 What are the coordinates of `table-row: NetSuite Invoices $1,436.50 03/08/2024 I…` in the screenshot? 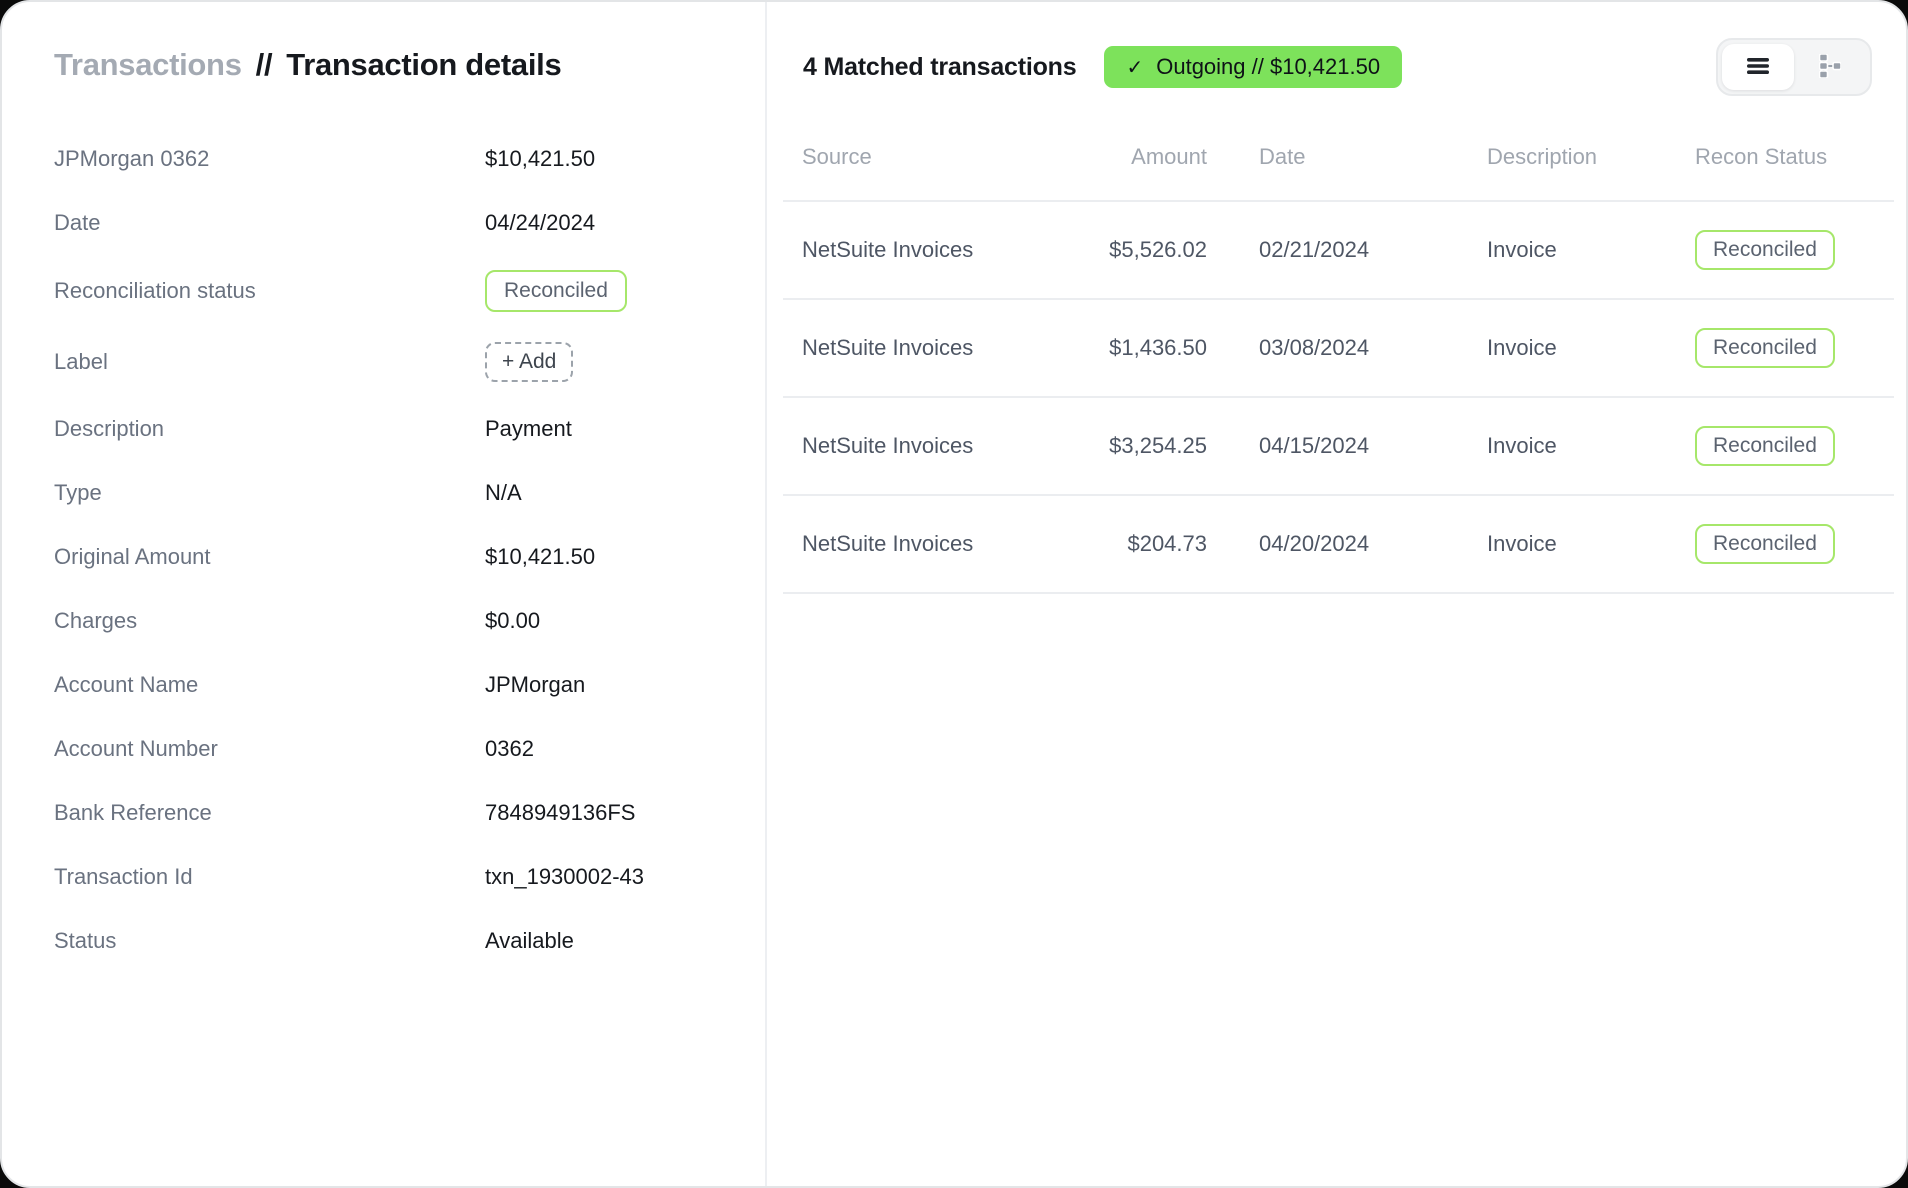 It's located at (1338, 347).